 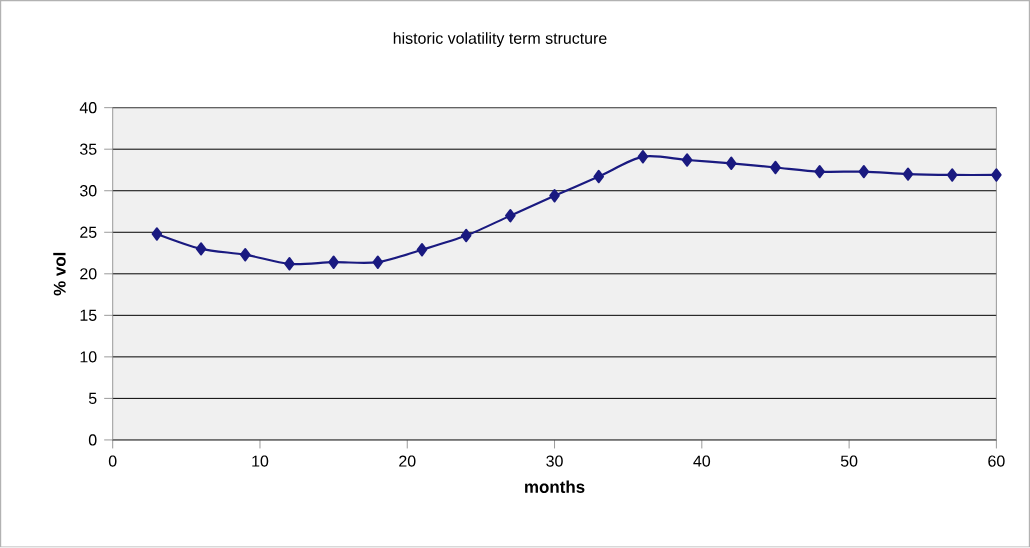 I want to click on x-tick-label: 10, so click(x=260, y=461).